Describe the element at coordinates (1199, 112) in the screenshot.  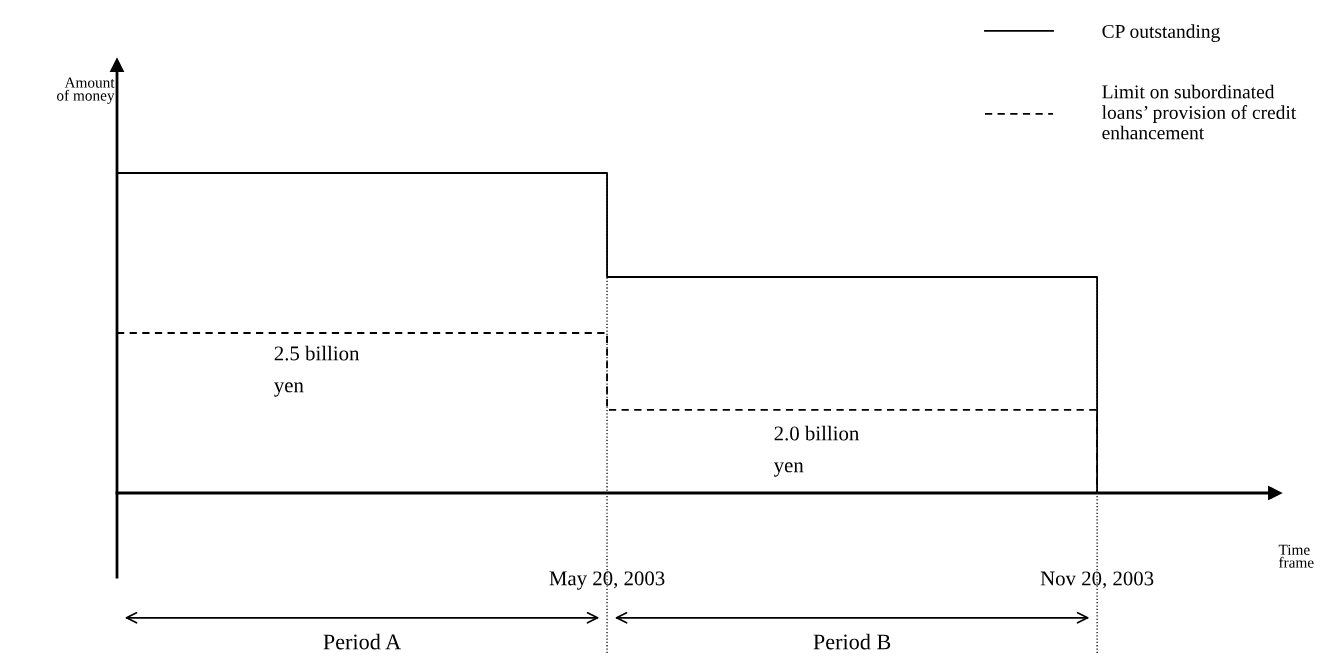
I see `text: Limit on subordinated loans’ provision of credit enhancement` at that location.